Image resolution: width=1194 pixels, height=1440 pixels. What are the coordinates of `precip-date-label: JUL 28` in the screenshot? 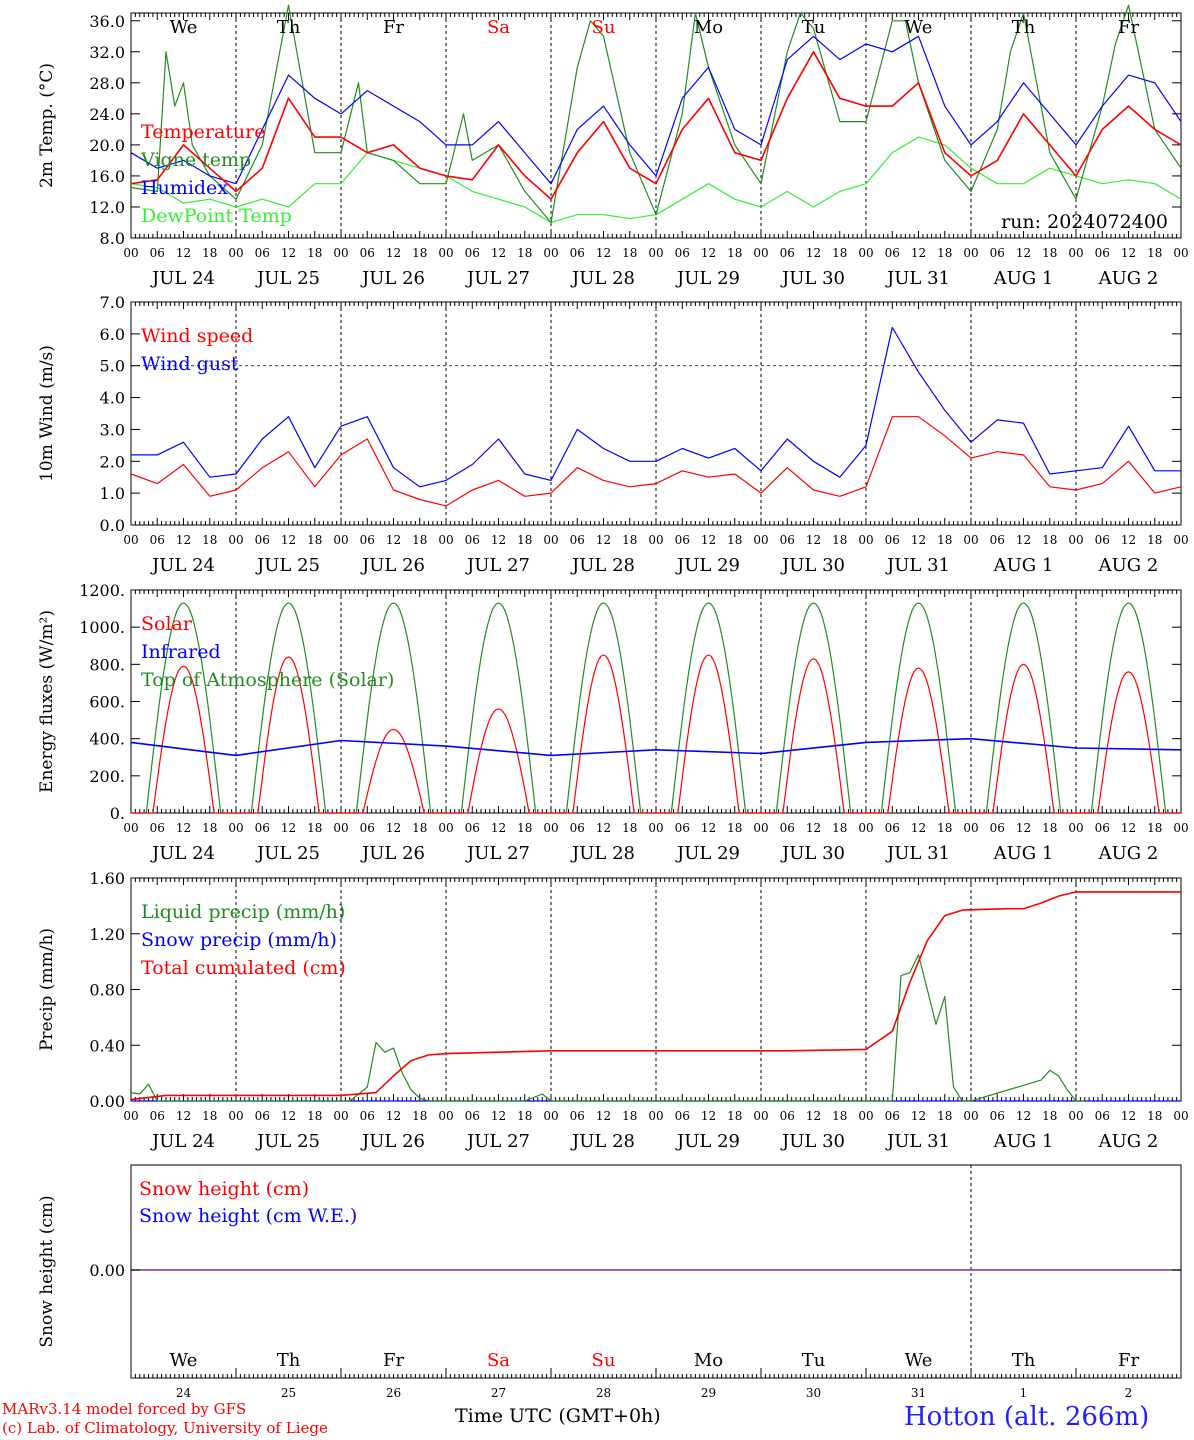 It's located at (602, 1141).